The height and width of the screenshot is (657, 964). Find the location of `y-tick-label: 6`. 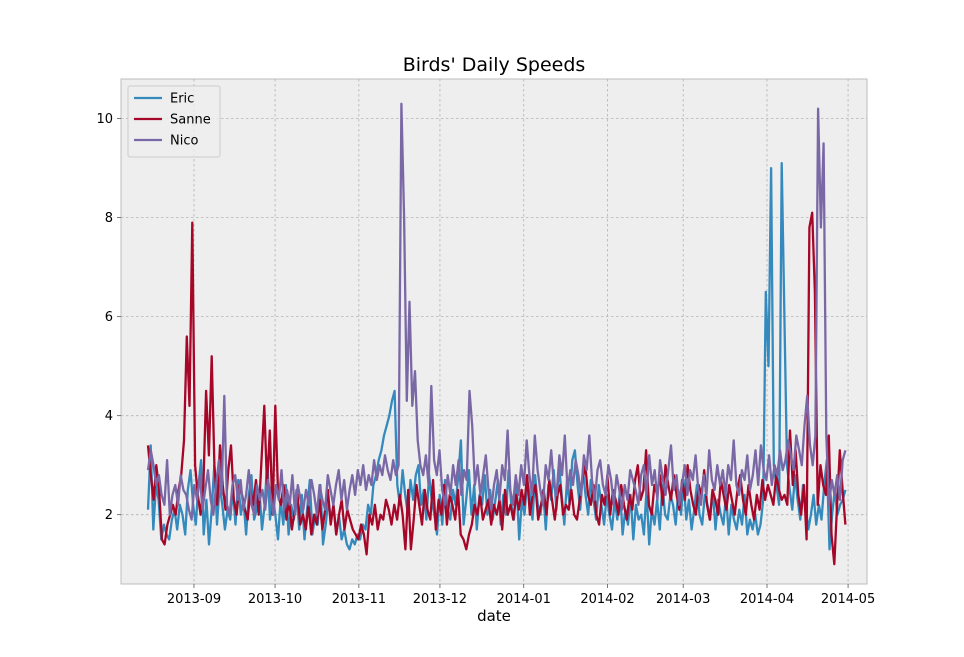

y-tick-label: 6 is located at coordinates (109, 317).